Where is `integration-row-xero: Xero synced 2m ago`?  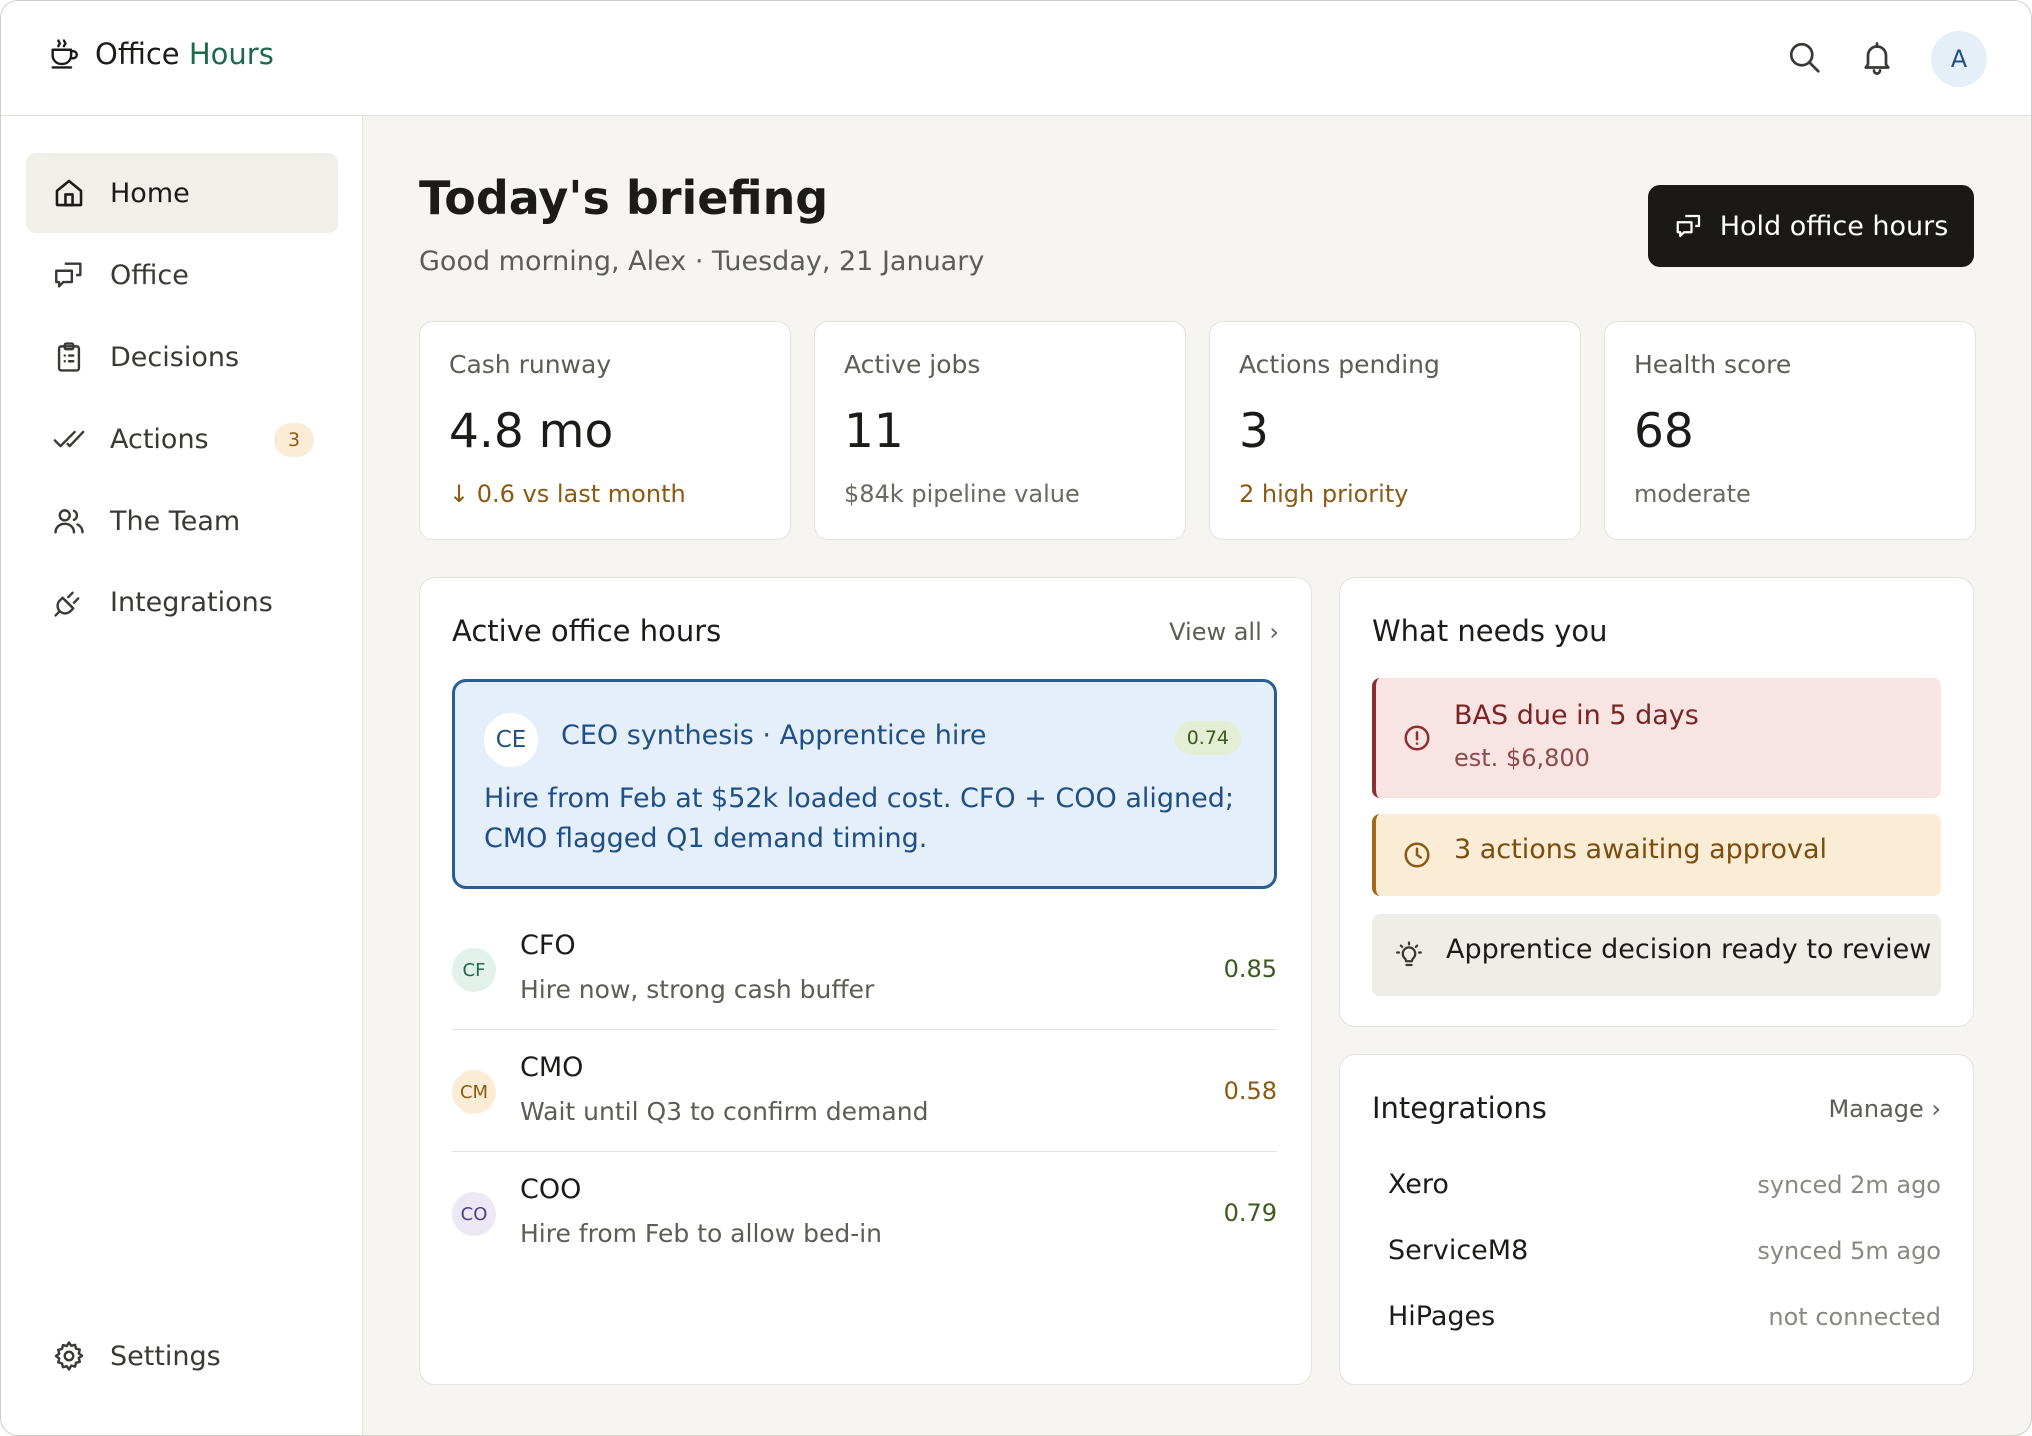
integration-row-xero: Xero synced 2m ago is located at coordinates (1664, 1189).